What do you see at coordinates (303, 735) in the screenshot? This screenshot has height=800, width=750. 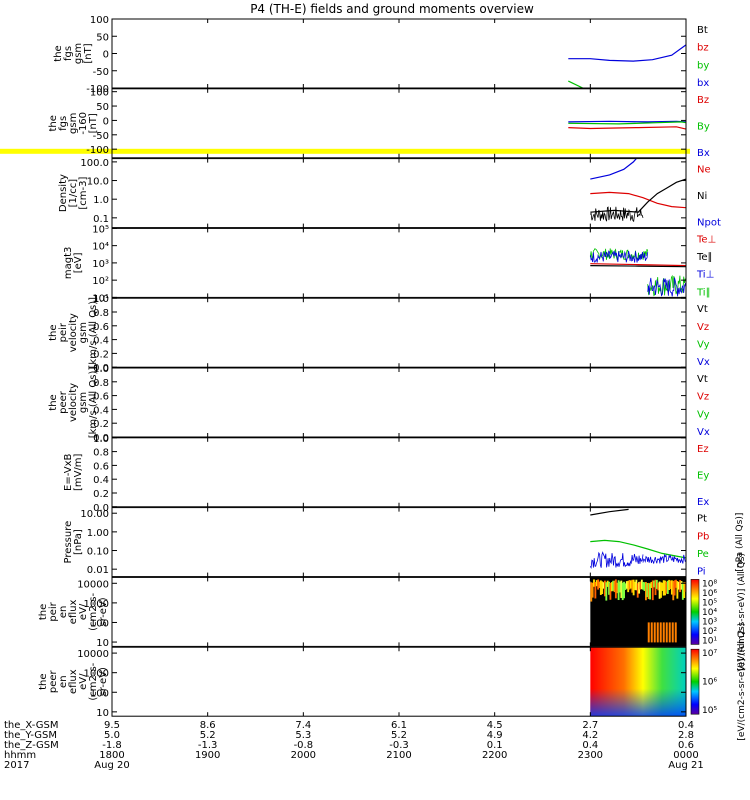 I see `axis-row-value: 5.3` at bounding box center [303, 735].